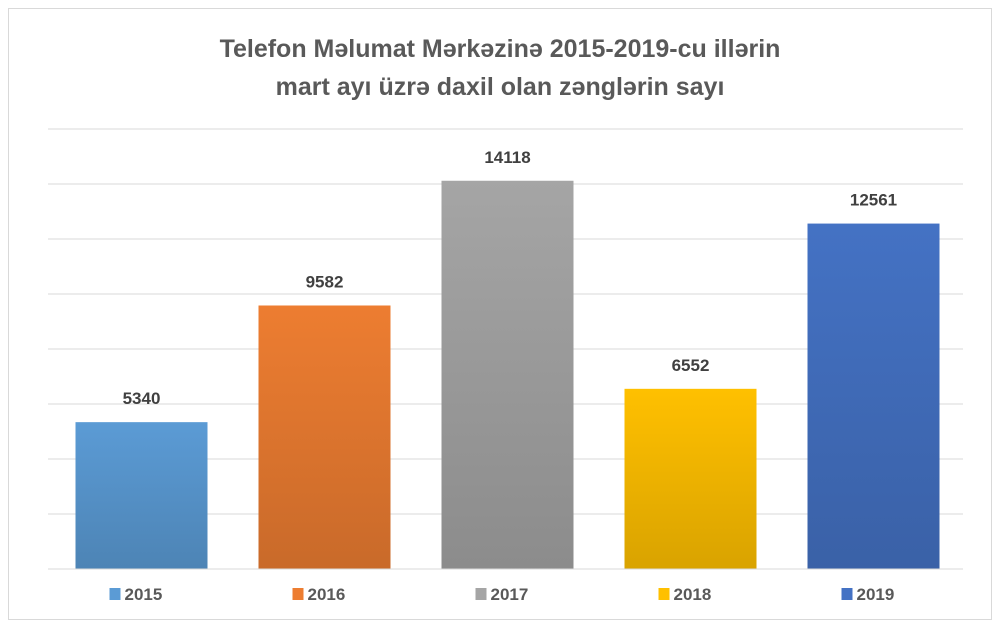  What do you see at coordinates (510, 594) in the screenshot?
I see `legend-label-2017: 2017` at bounding box center [510, 594].